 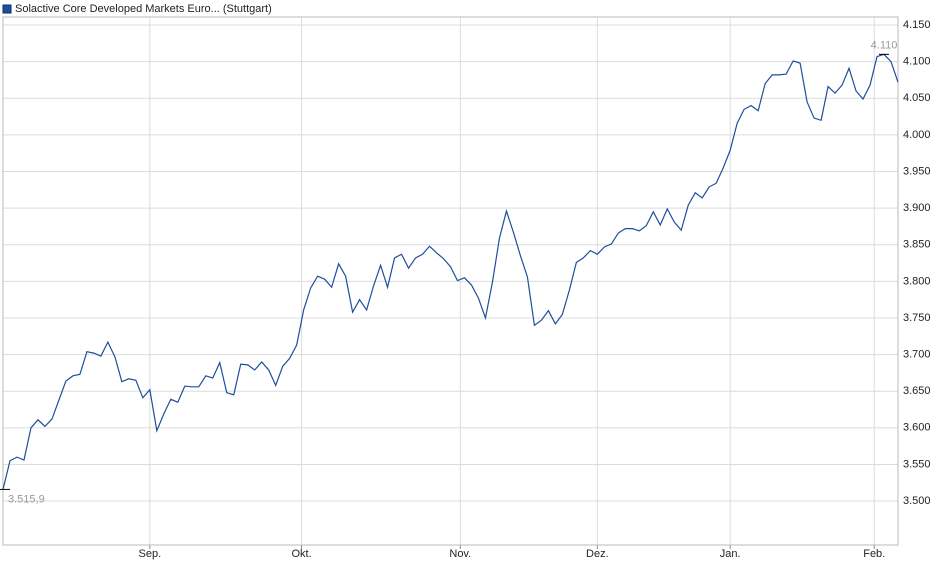 What do you see at coordinates (917, 25) in the screenshot?
I see `y-tick-label: 4.150` at bounding box center [917, 25].